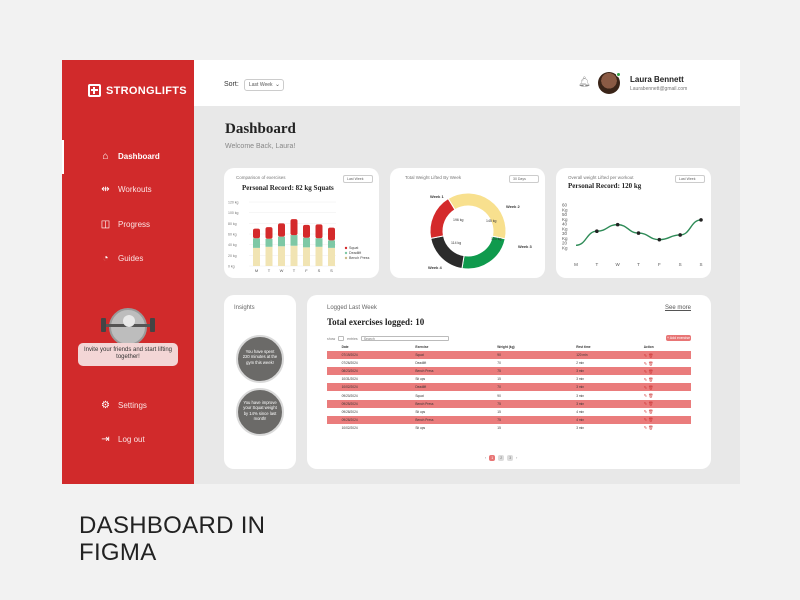 This screenshot has width=800, height=600. What do you see at coordinates (509, 395) in the screenshot?
I see `table-row: 09/20/2024 Squat 90 3 min ✎ 🗑︎` at bounding box center [509, 395].